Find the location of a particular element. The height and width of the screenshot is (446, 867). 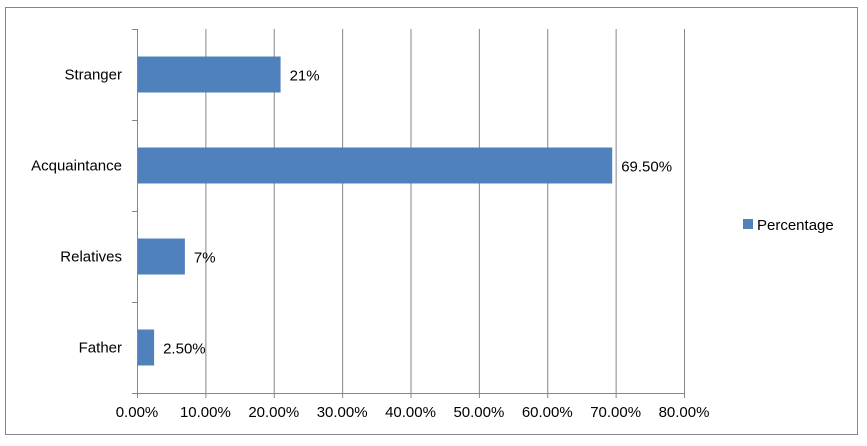

category-label: Relatives is located at coordinates (91, 257).